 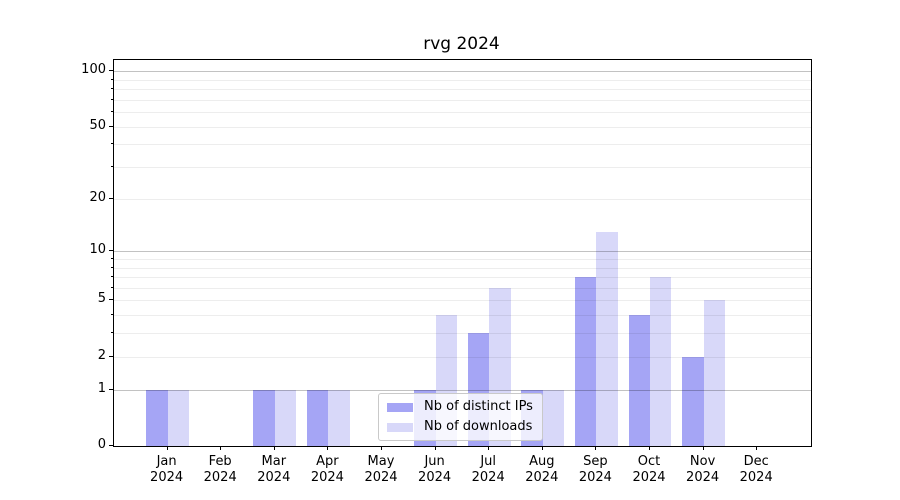 What do you see at coordinates (478, 406) in the screenshot?
I see `legend-label: Nb of distinct IPs` at bounding box center [478, 406].